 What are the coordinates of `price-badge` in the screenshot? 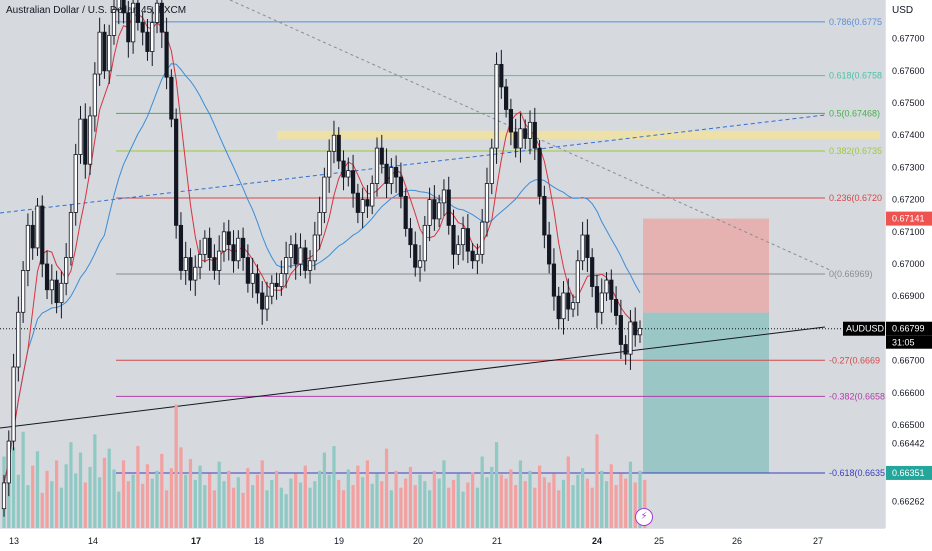 It's located at (909, 328).